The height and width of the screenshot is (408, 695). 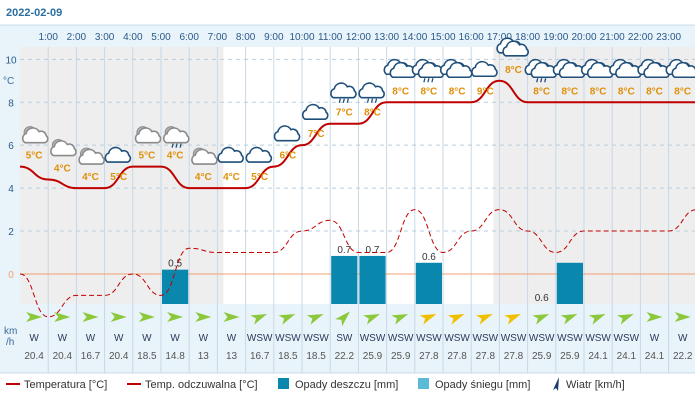 I want to click on y-axis-unit: °C, so click(x=8, y=81).